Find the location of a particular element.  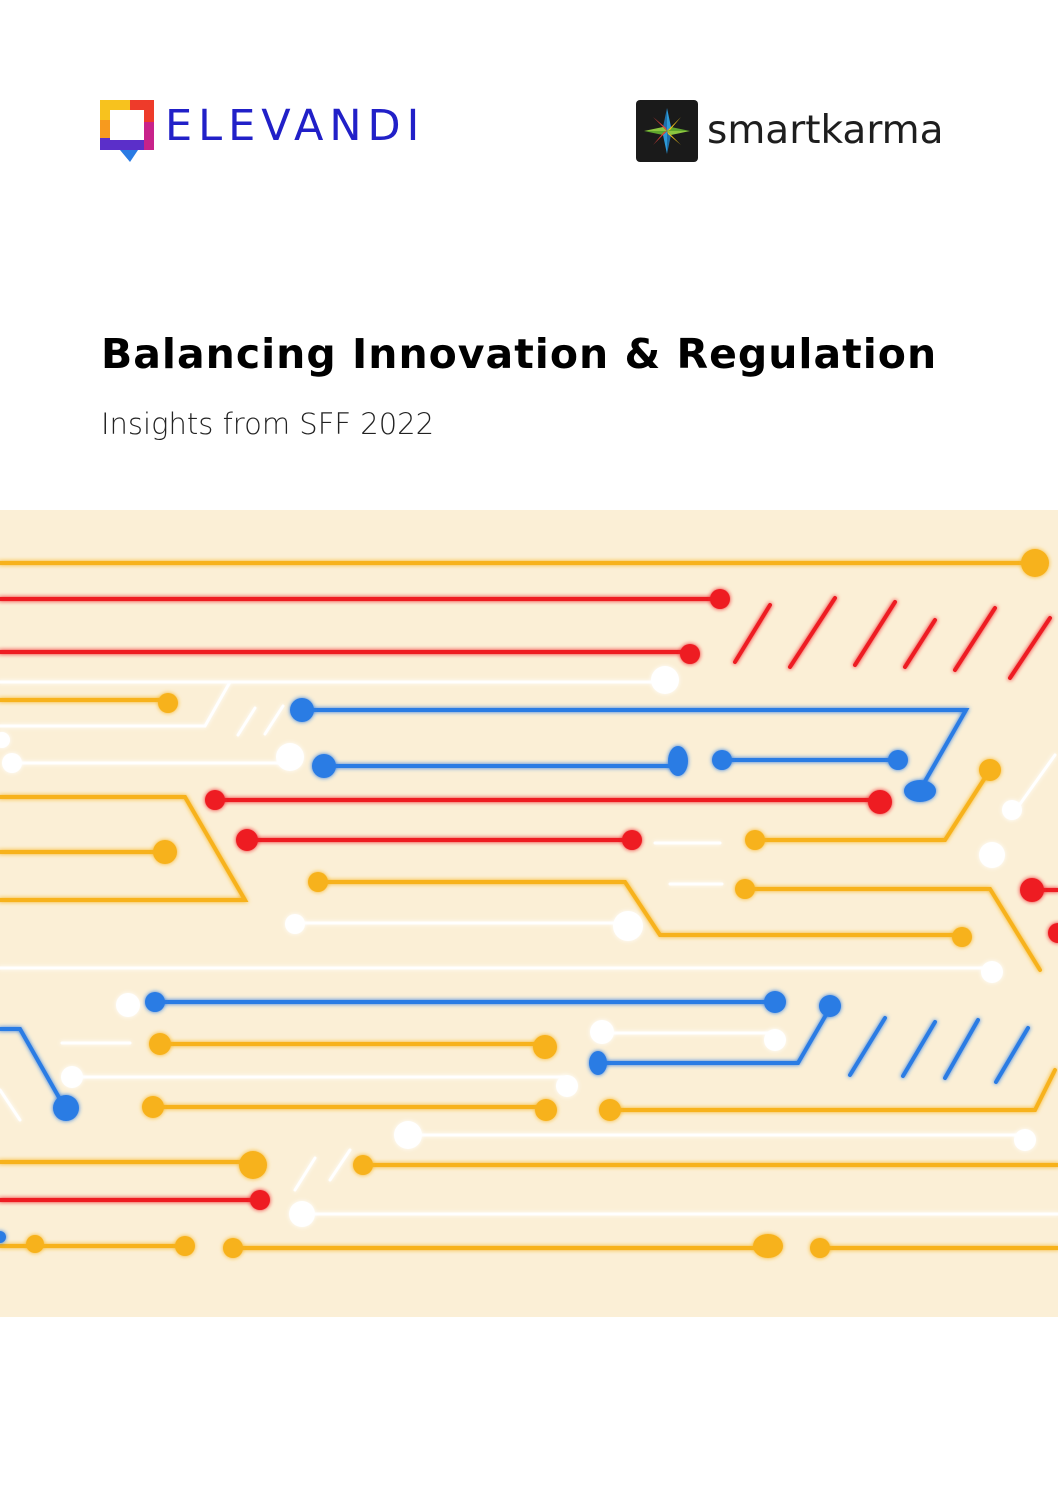

elevandi-mark-icon is located at coordinates (127, 131).